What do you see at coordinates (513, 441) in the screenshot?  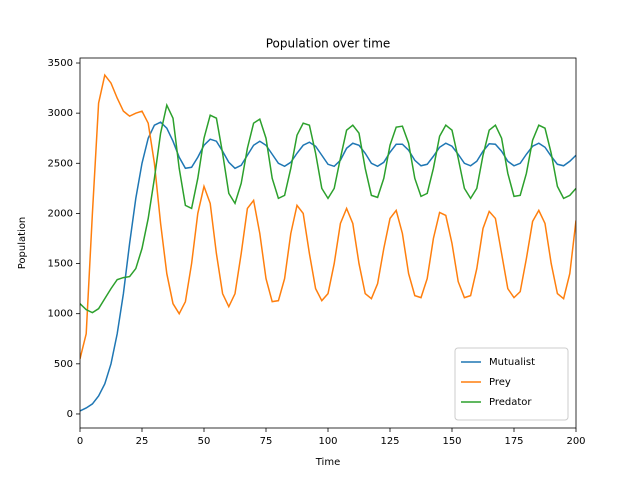 I see `x-tick-label: 175` at bounding box center [513, 441].